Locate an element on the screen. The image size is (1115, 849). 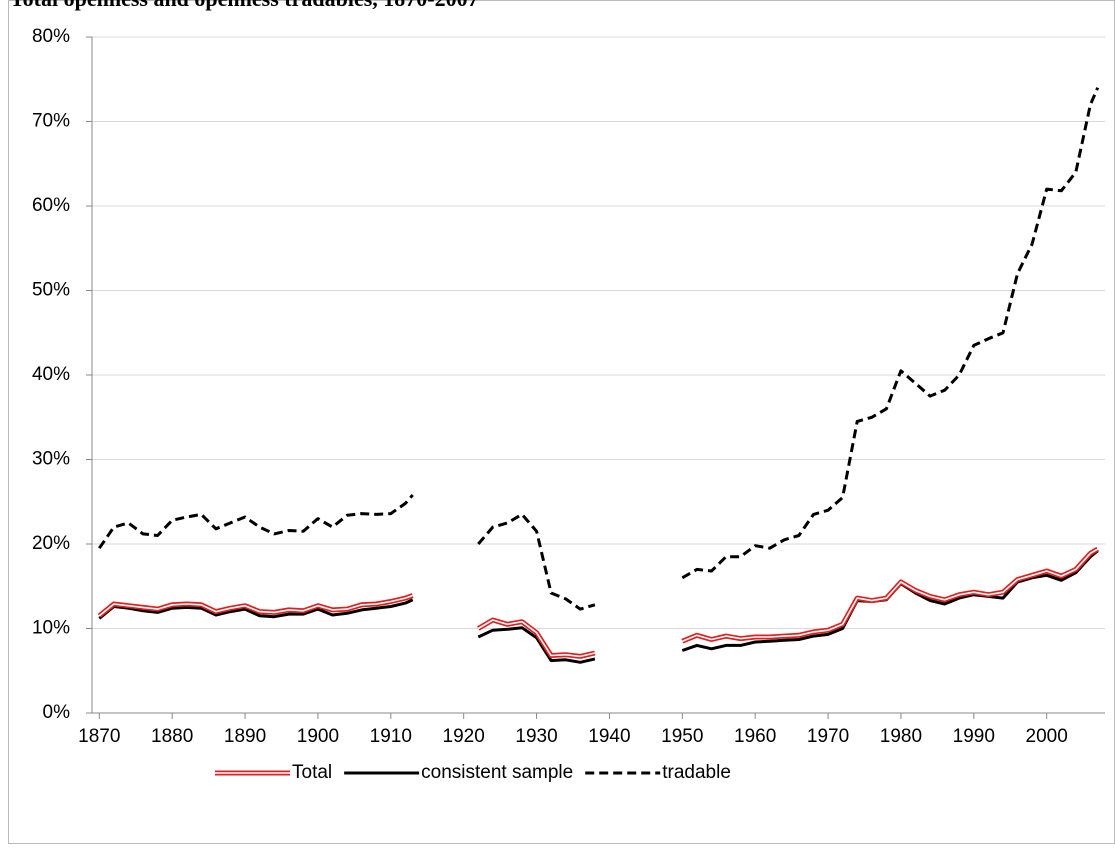
x-tick-label: 1960 is located at coordinates (755, 736).